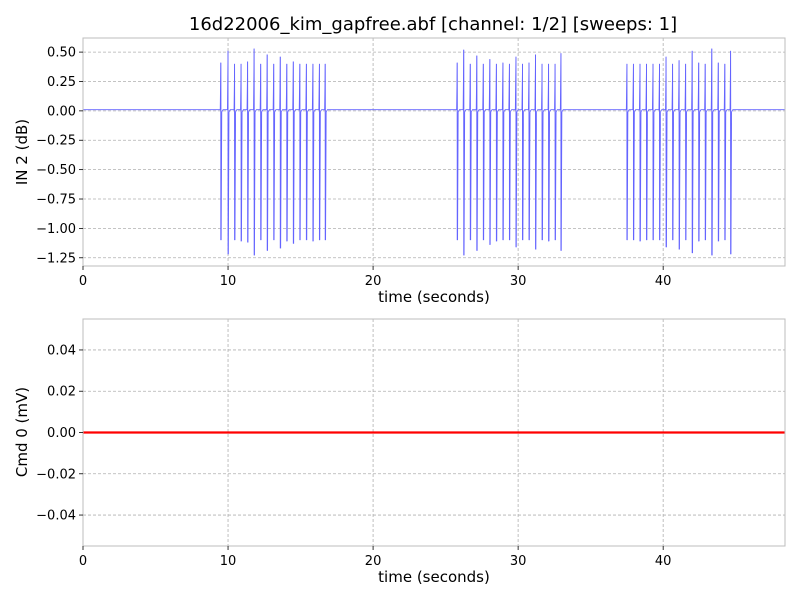 The height and width of the screenshot is (600, 800). I want to click on bottom-plot-y-tick-label: 0.04, so click(61, 350).